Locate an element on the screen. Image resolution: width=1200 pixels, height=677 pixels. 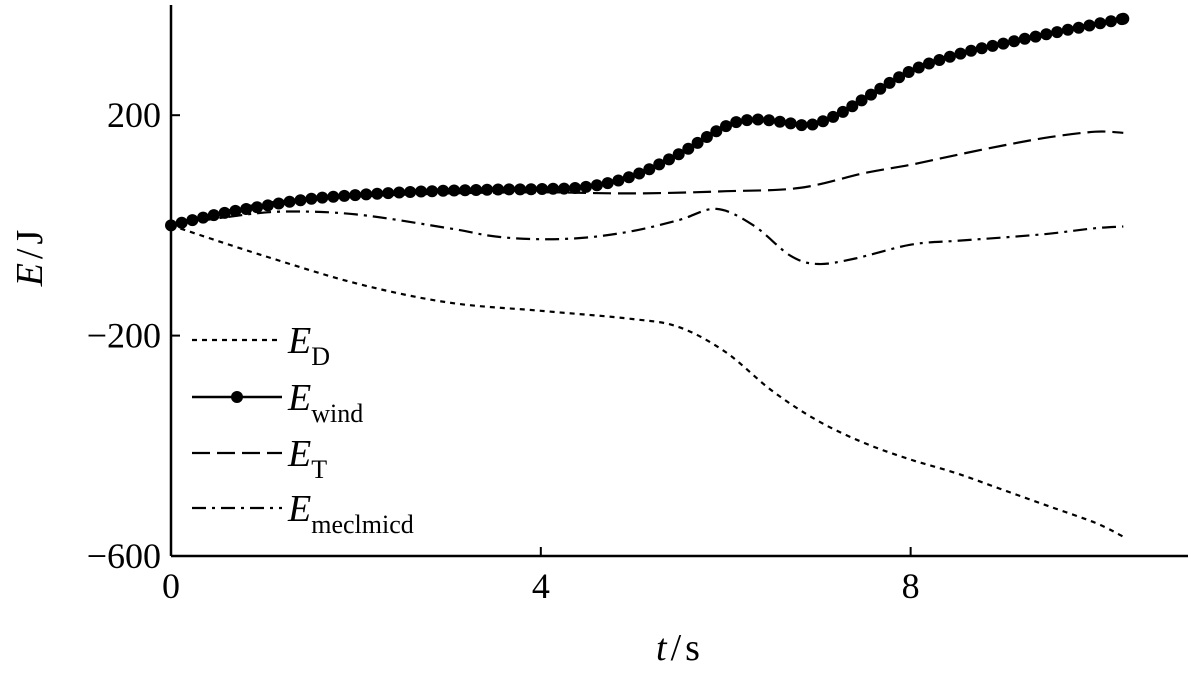
x-axis-unit: s is located at coordinates (692, 648).